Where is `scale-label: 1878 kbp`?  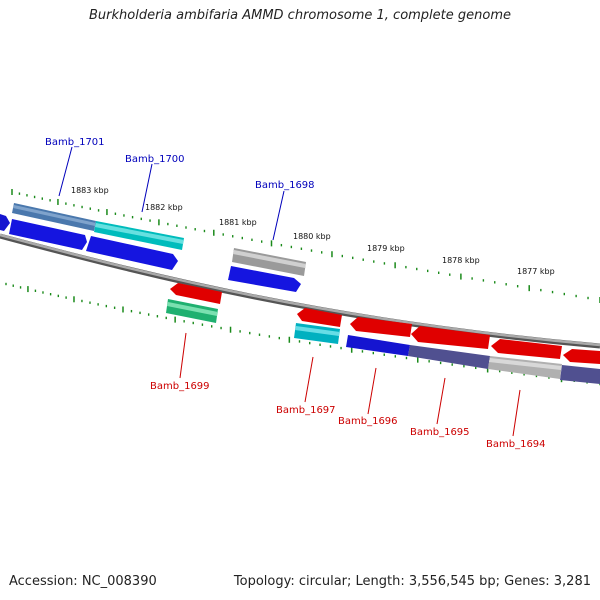
scale-label: 1878 kbp is located at coordinates (461, 260).